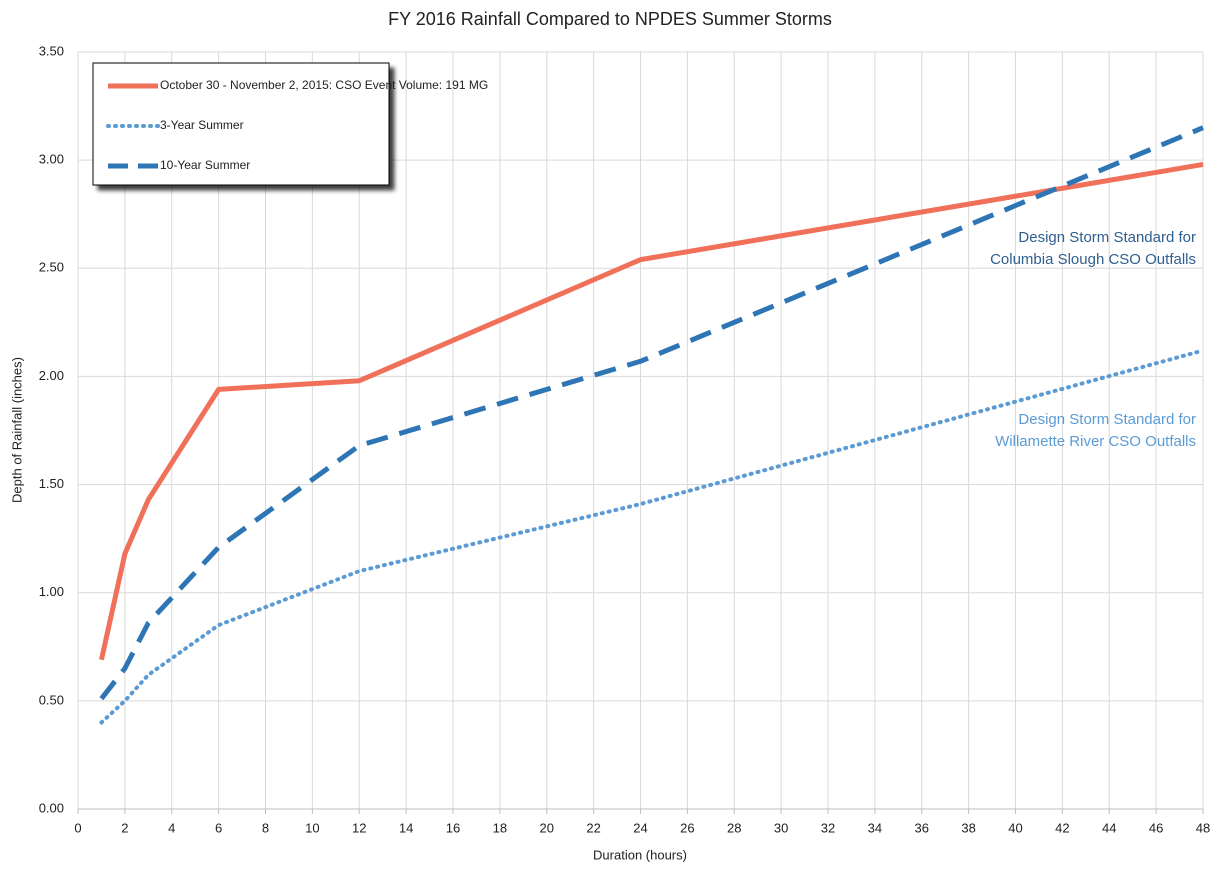  What do you see at coordinates (687, 827) in the screenshot?
I see `x-tick-label: 26` at bounding box center [687, 827].